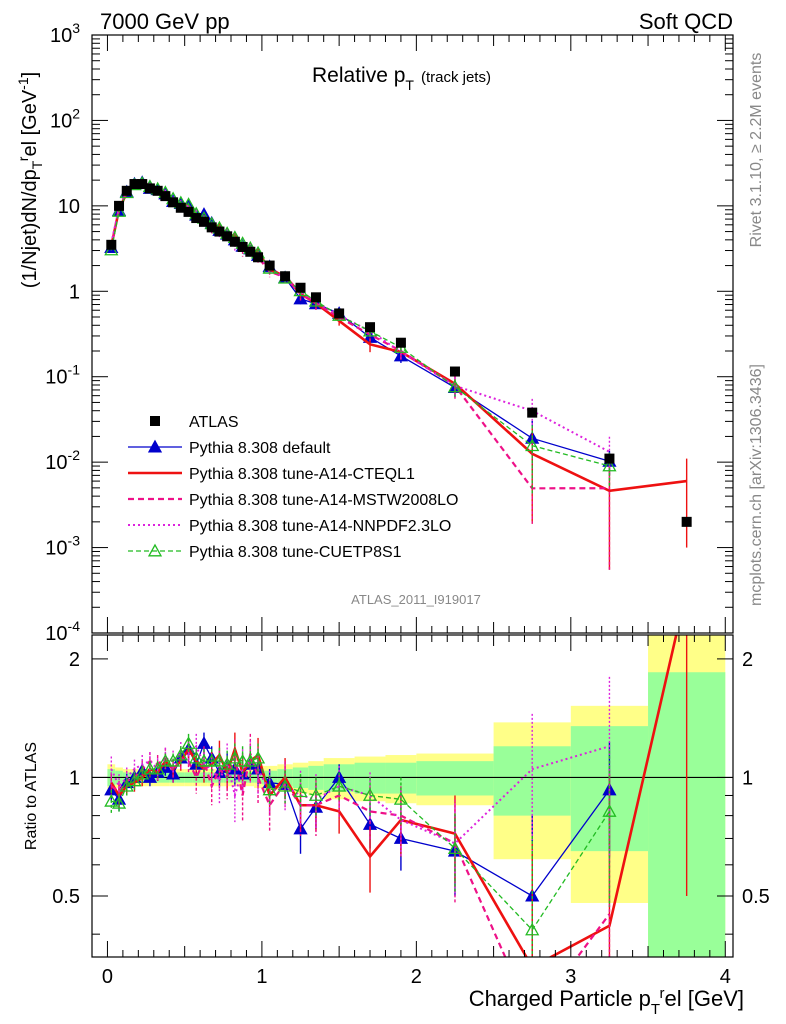 This screenshot has height=1024, width=786. Describe the element at coordinates (320, 526) in the screenshot. I see `legend-label: Pythia 8.308 tune-A14-NNPDF2.3LO` at that location.